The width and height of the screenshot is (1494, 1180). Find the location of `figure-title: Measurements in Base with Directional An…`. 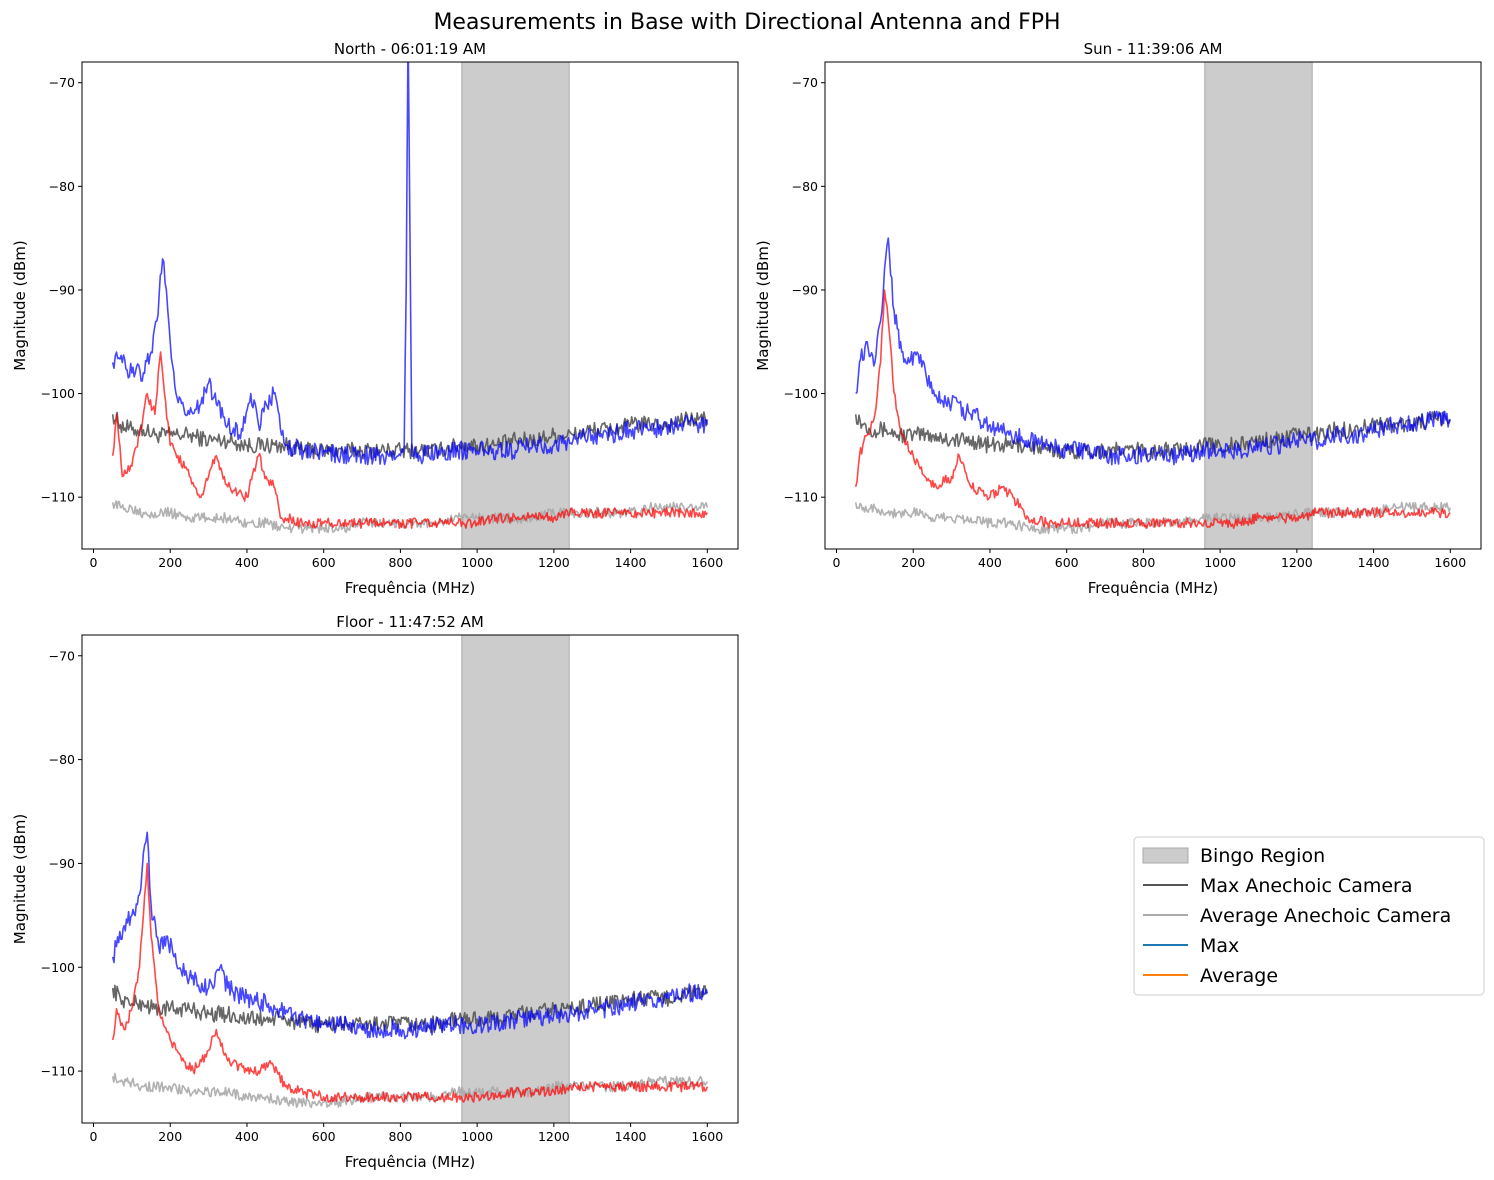

figure-title: Measurements in Base with Directional An… is located at coordinates (746, 22).